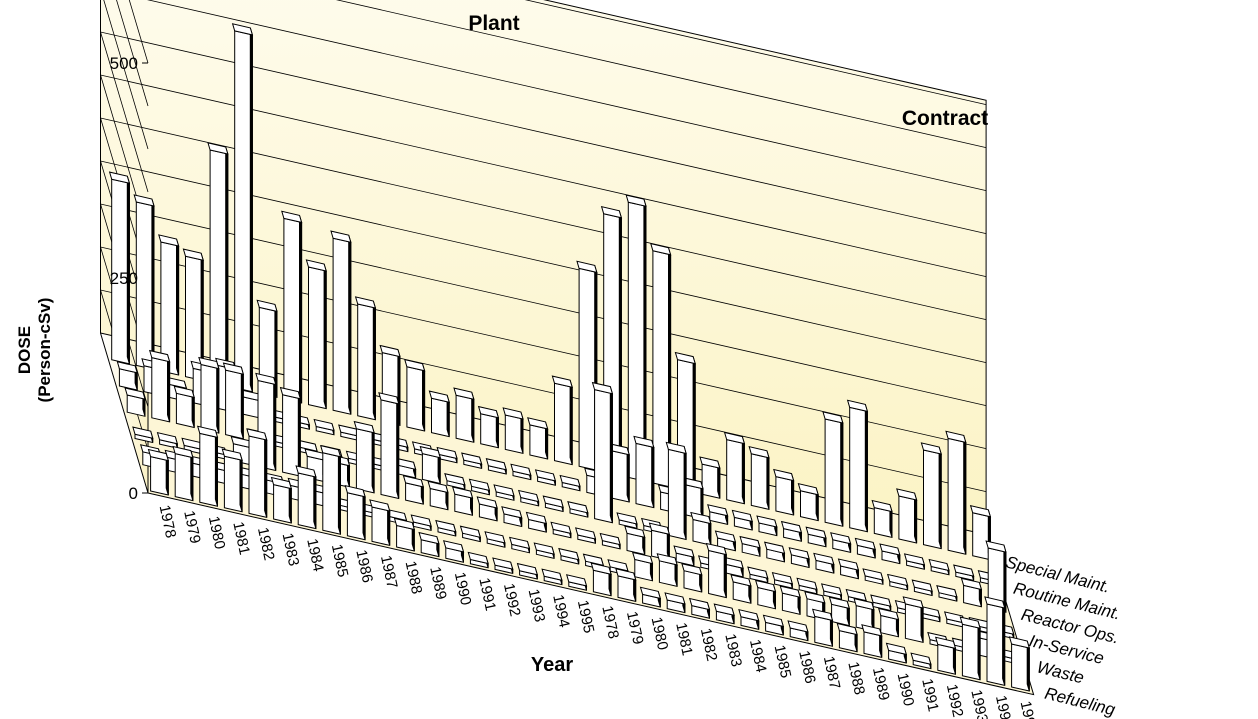 The image size is (1258, 719). I want to click on bar-plant-refueling-1989, so click(429, 544).